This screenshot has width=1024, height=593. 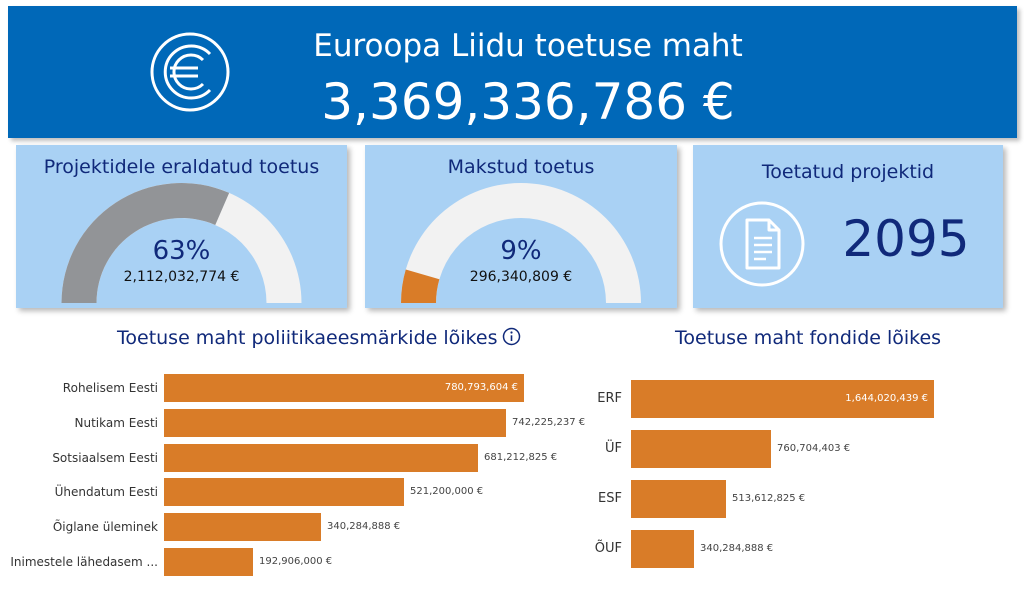 I want to click on allocated-gauge-fill, so click(x=145, y=242).